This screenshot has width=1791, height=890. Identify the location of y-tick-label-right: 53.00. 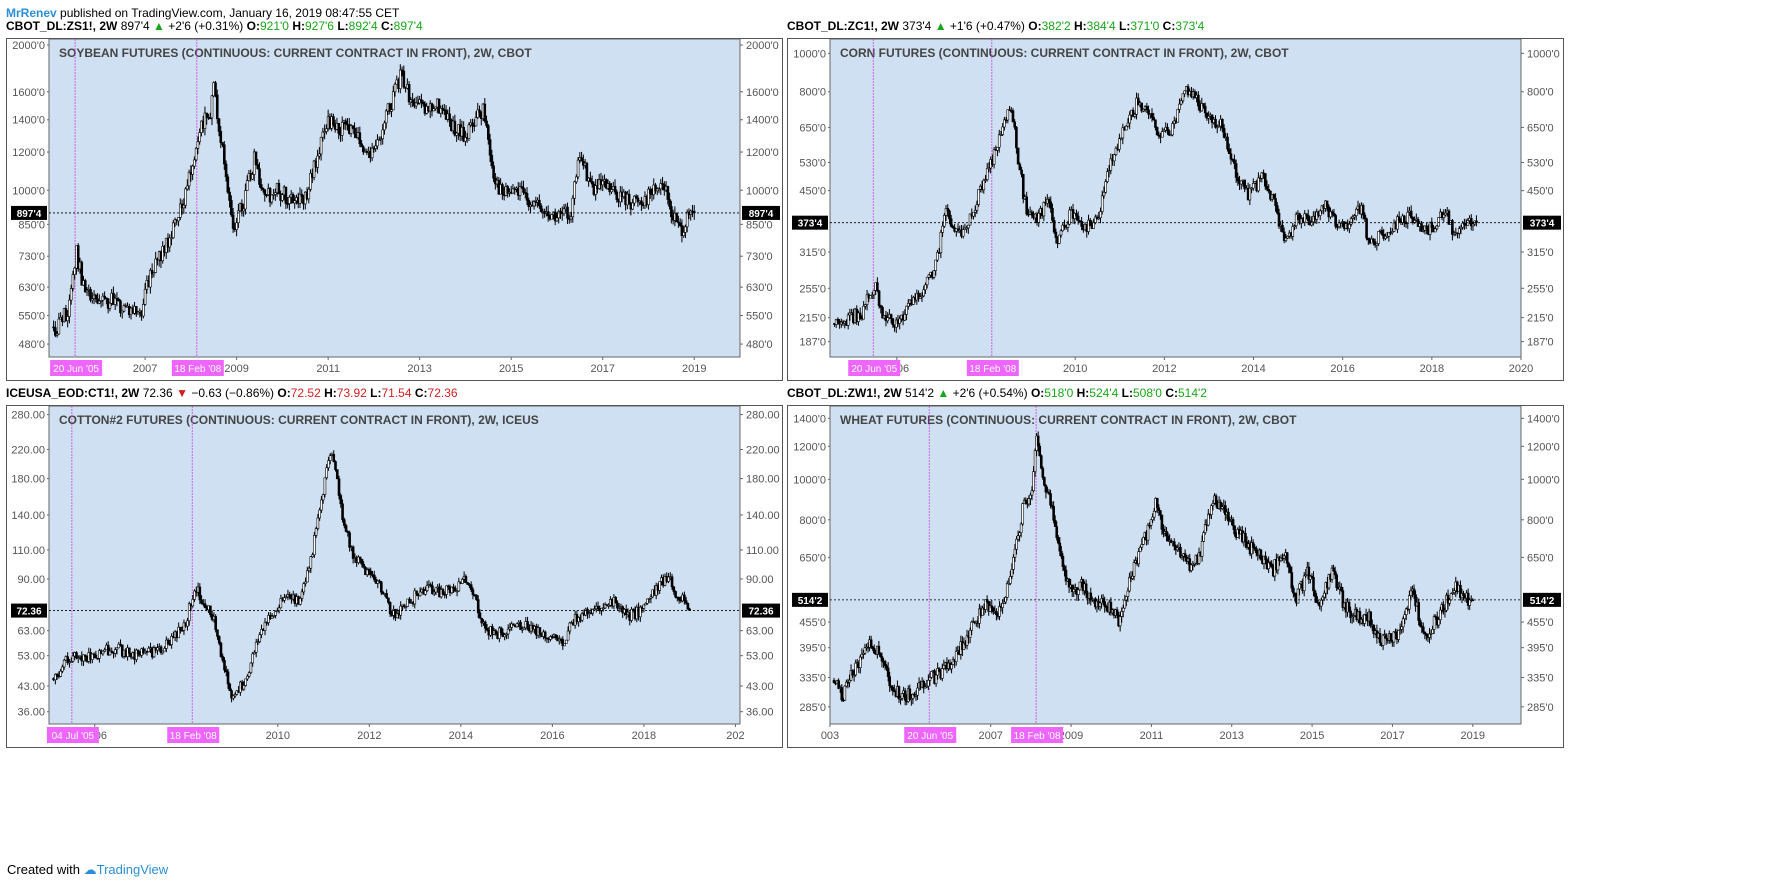
(760, 657).